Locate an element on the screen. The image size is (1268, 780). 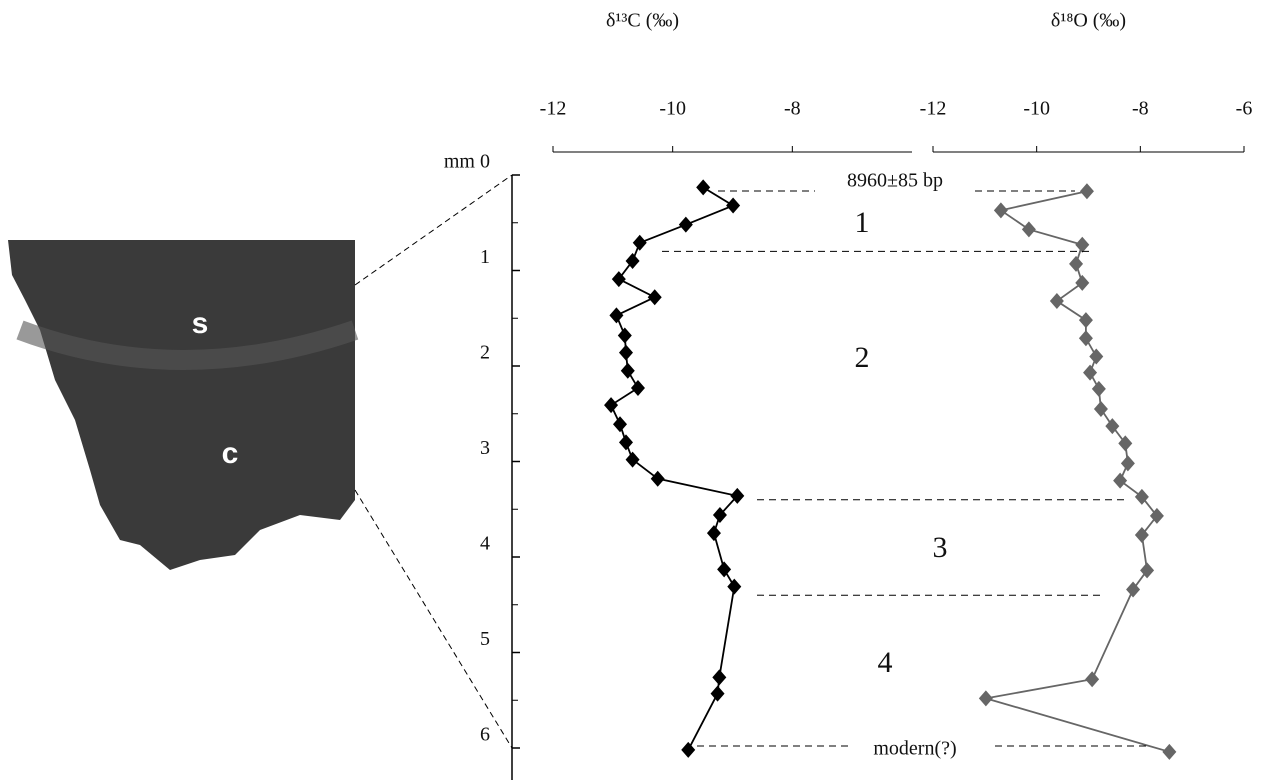
x-tick-label: -6 is located at coordinates (1244, 109).